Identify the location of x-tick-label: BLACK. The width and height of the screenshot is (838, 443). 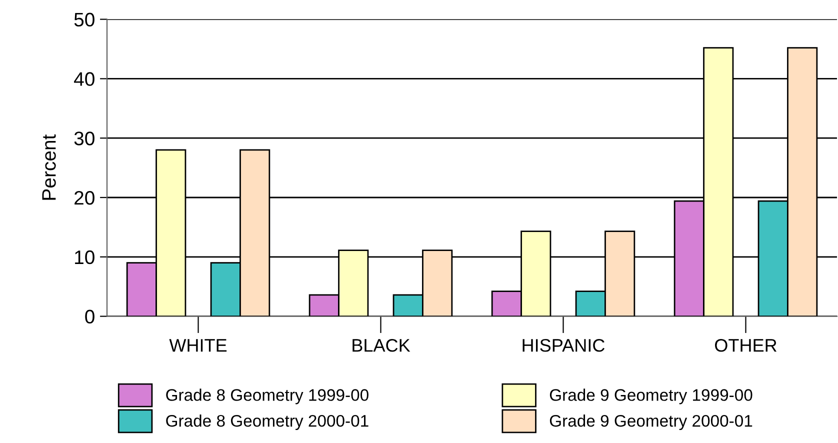
(381, 345).